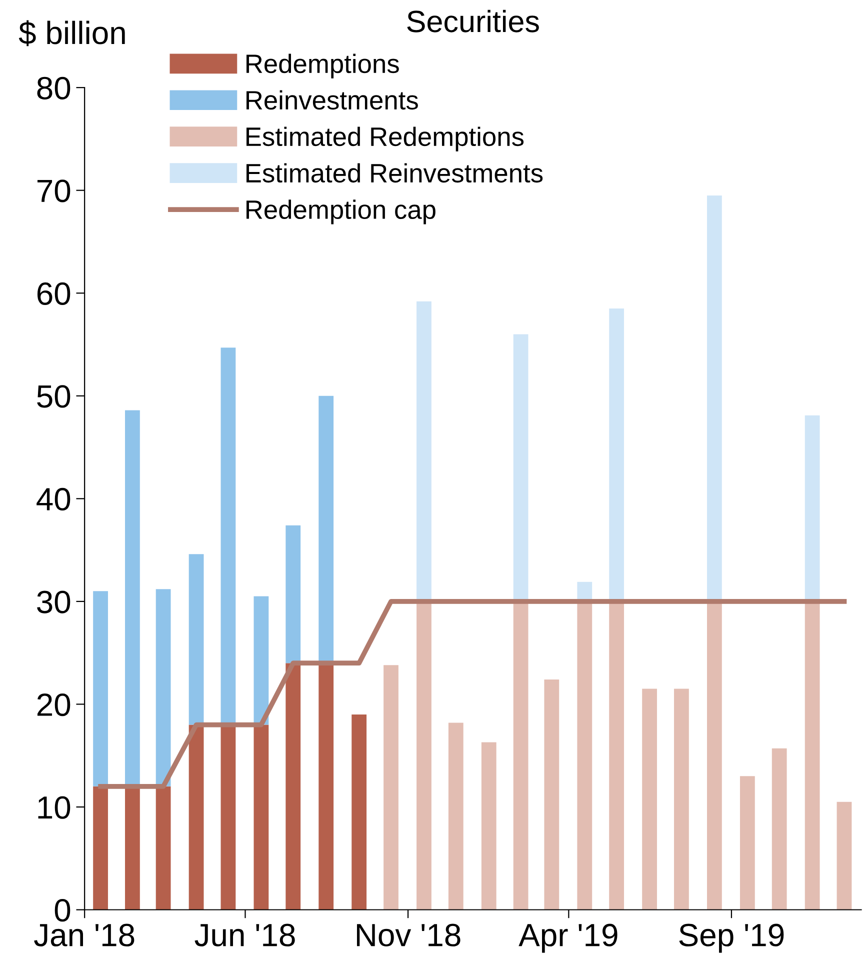 This screenshot has height=973, width=863. What do you see at coordinates (568, 938) in the screenshot?
I see `x-tick-label: Apr '19` at bounding box center [568, 938].